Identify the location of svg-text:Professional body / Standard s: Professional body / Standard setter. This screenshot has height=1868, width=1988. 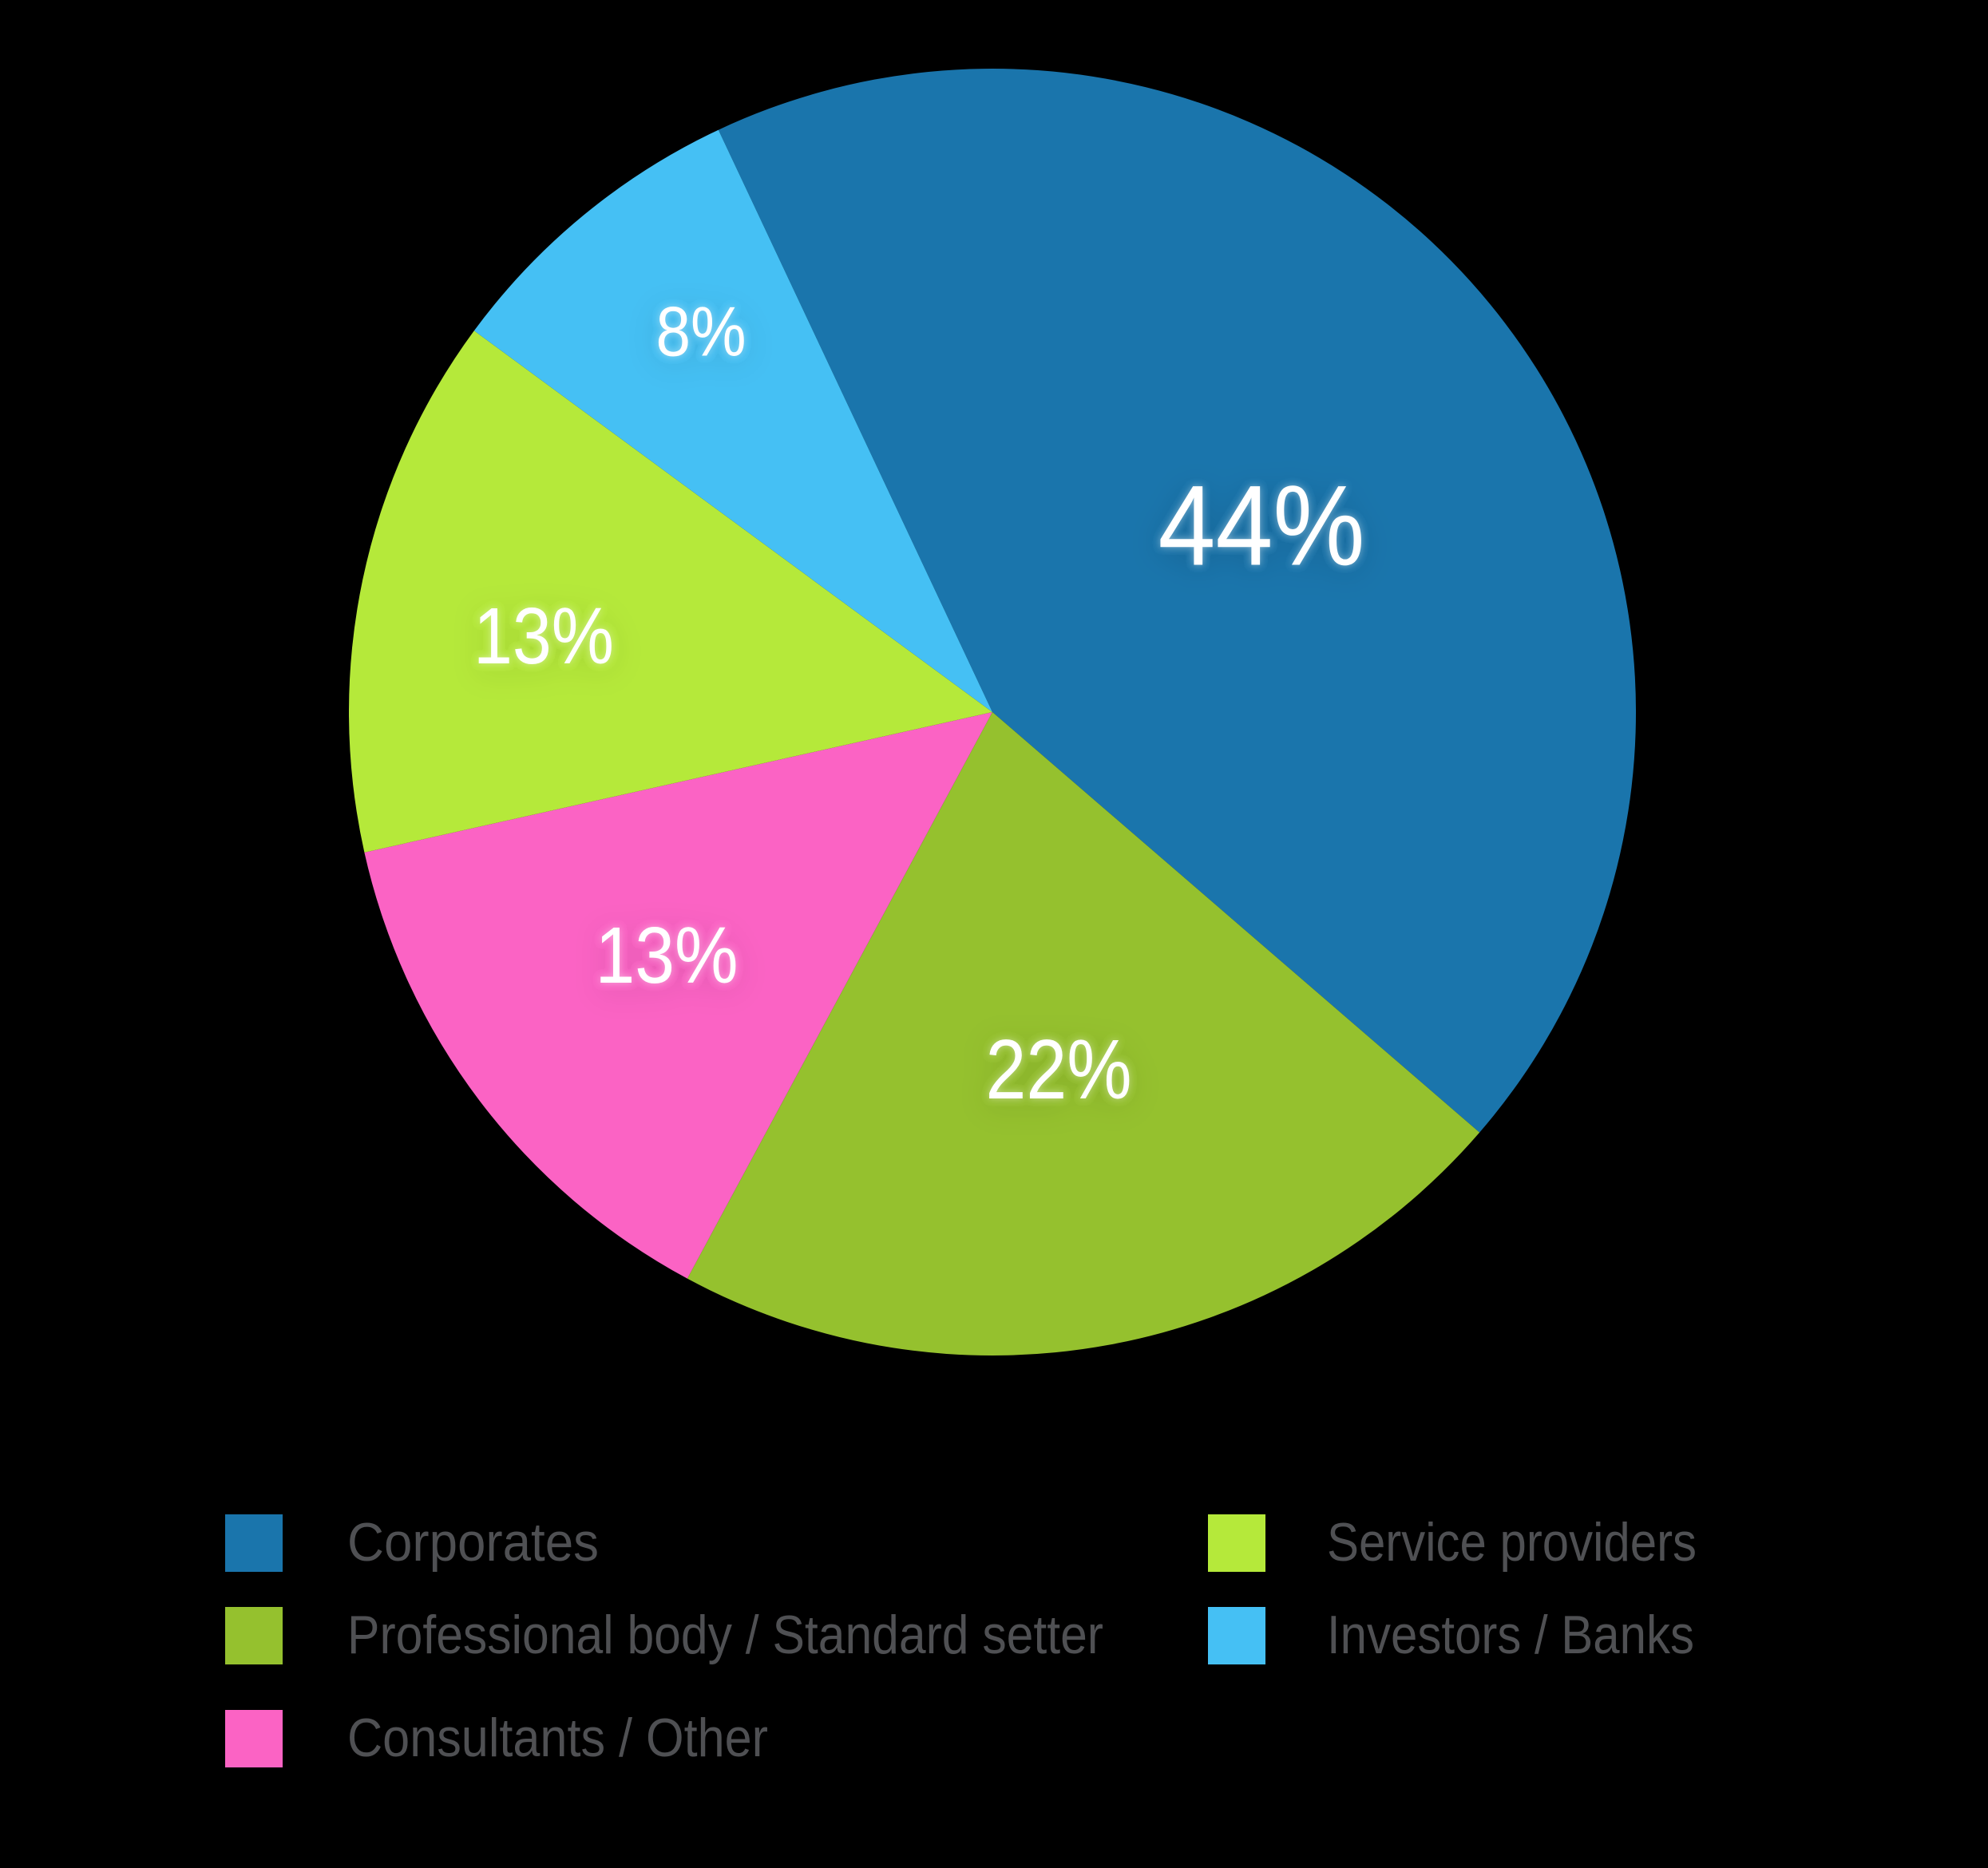
(725, 1635).